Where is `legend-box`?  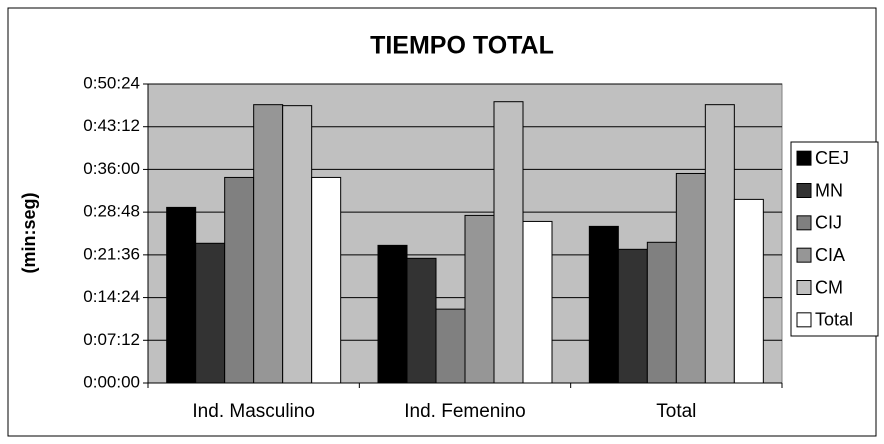 legend-box is located at coordinates (834, 239).